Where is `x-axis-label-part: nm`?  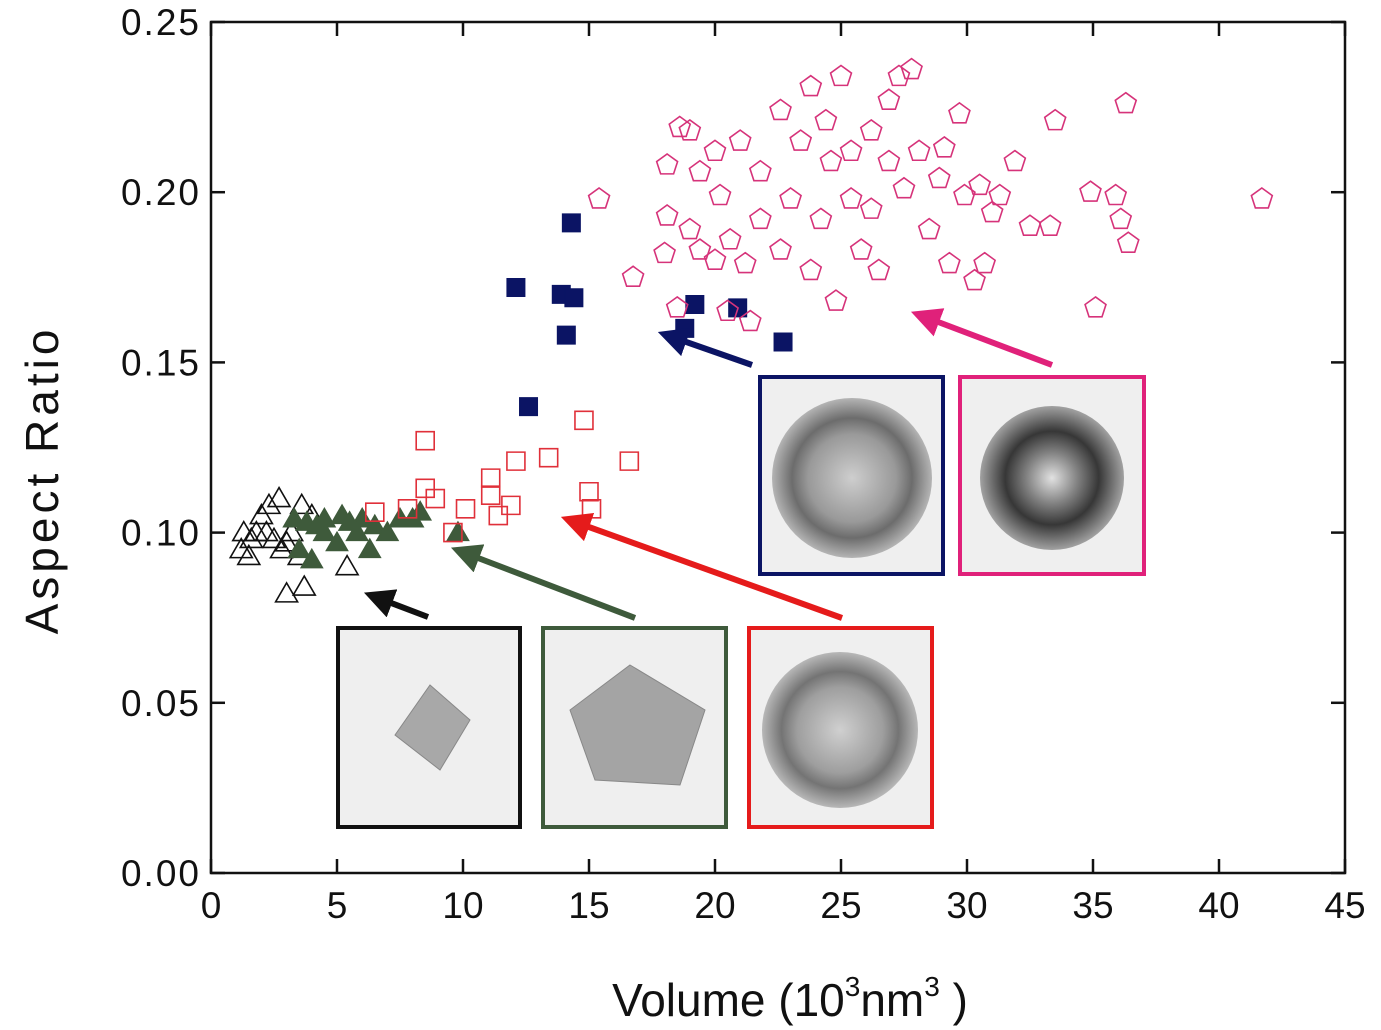
x-axis-label-part: nm is located at coordinates (892, 1000).